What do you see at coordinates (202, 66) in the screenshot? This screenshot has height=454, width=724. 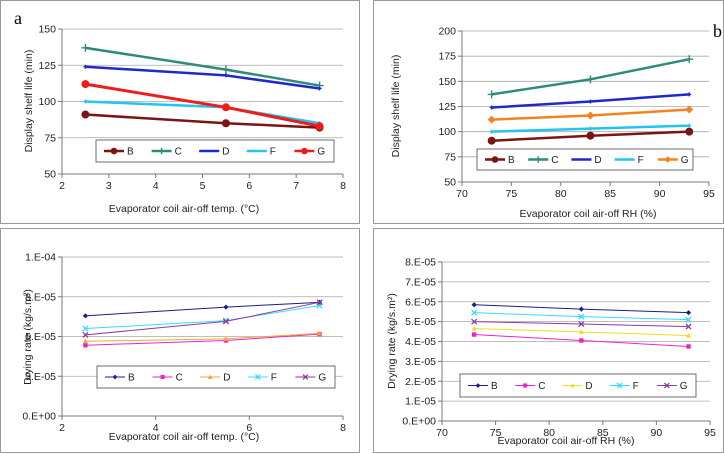 I see `series-line-c` at bounding box center [202, 66].